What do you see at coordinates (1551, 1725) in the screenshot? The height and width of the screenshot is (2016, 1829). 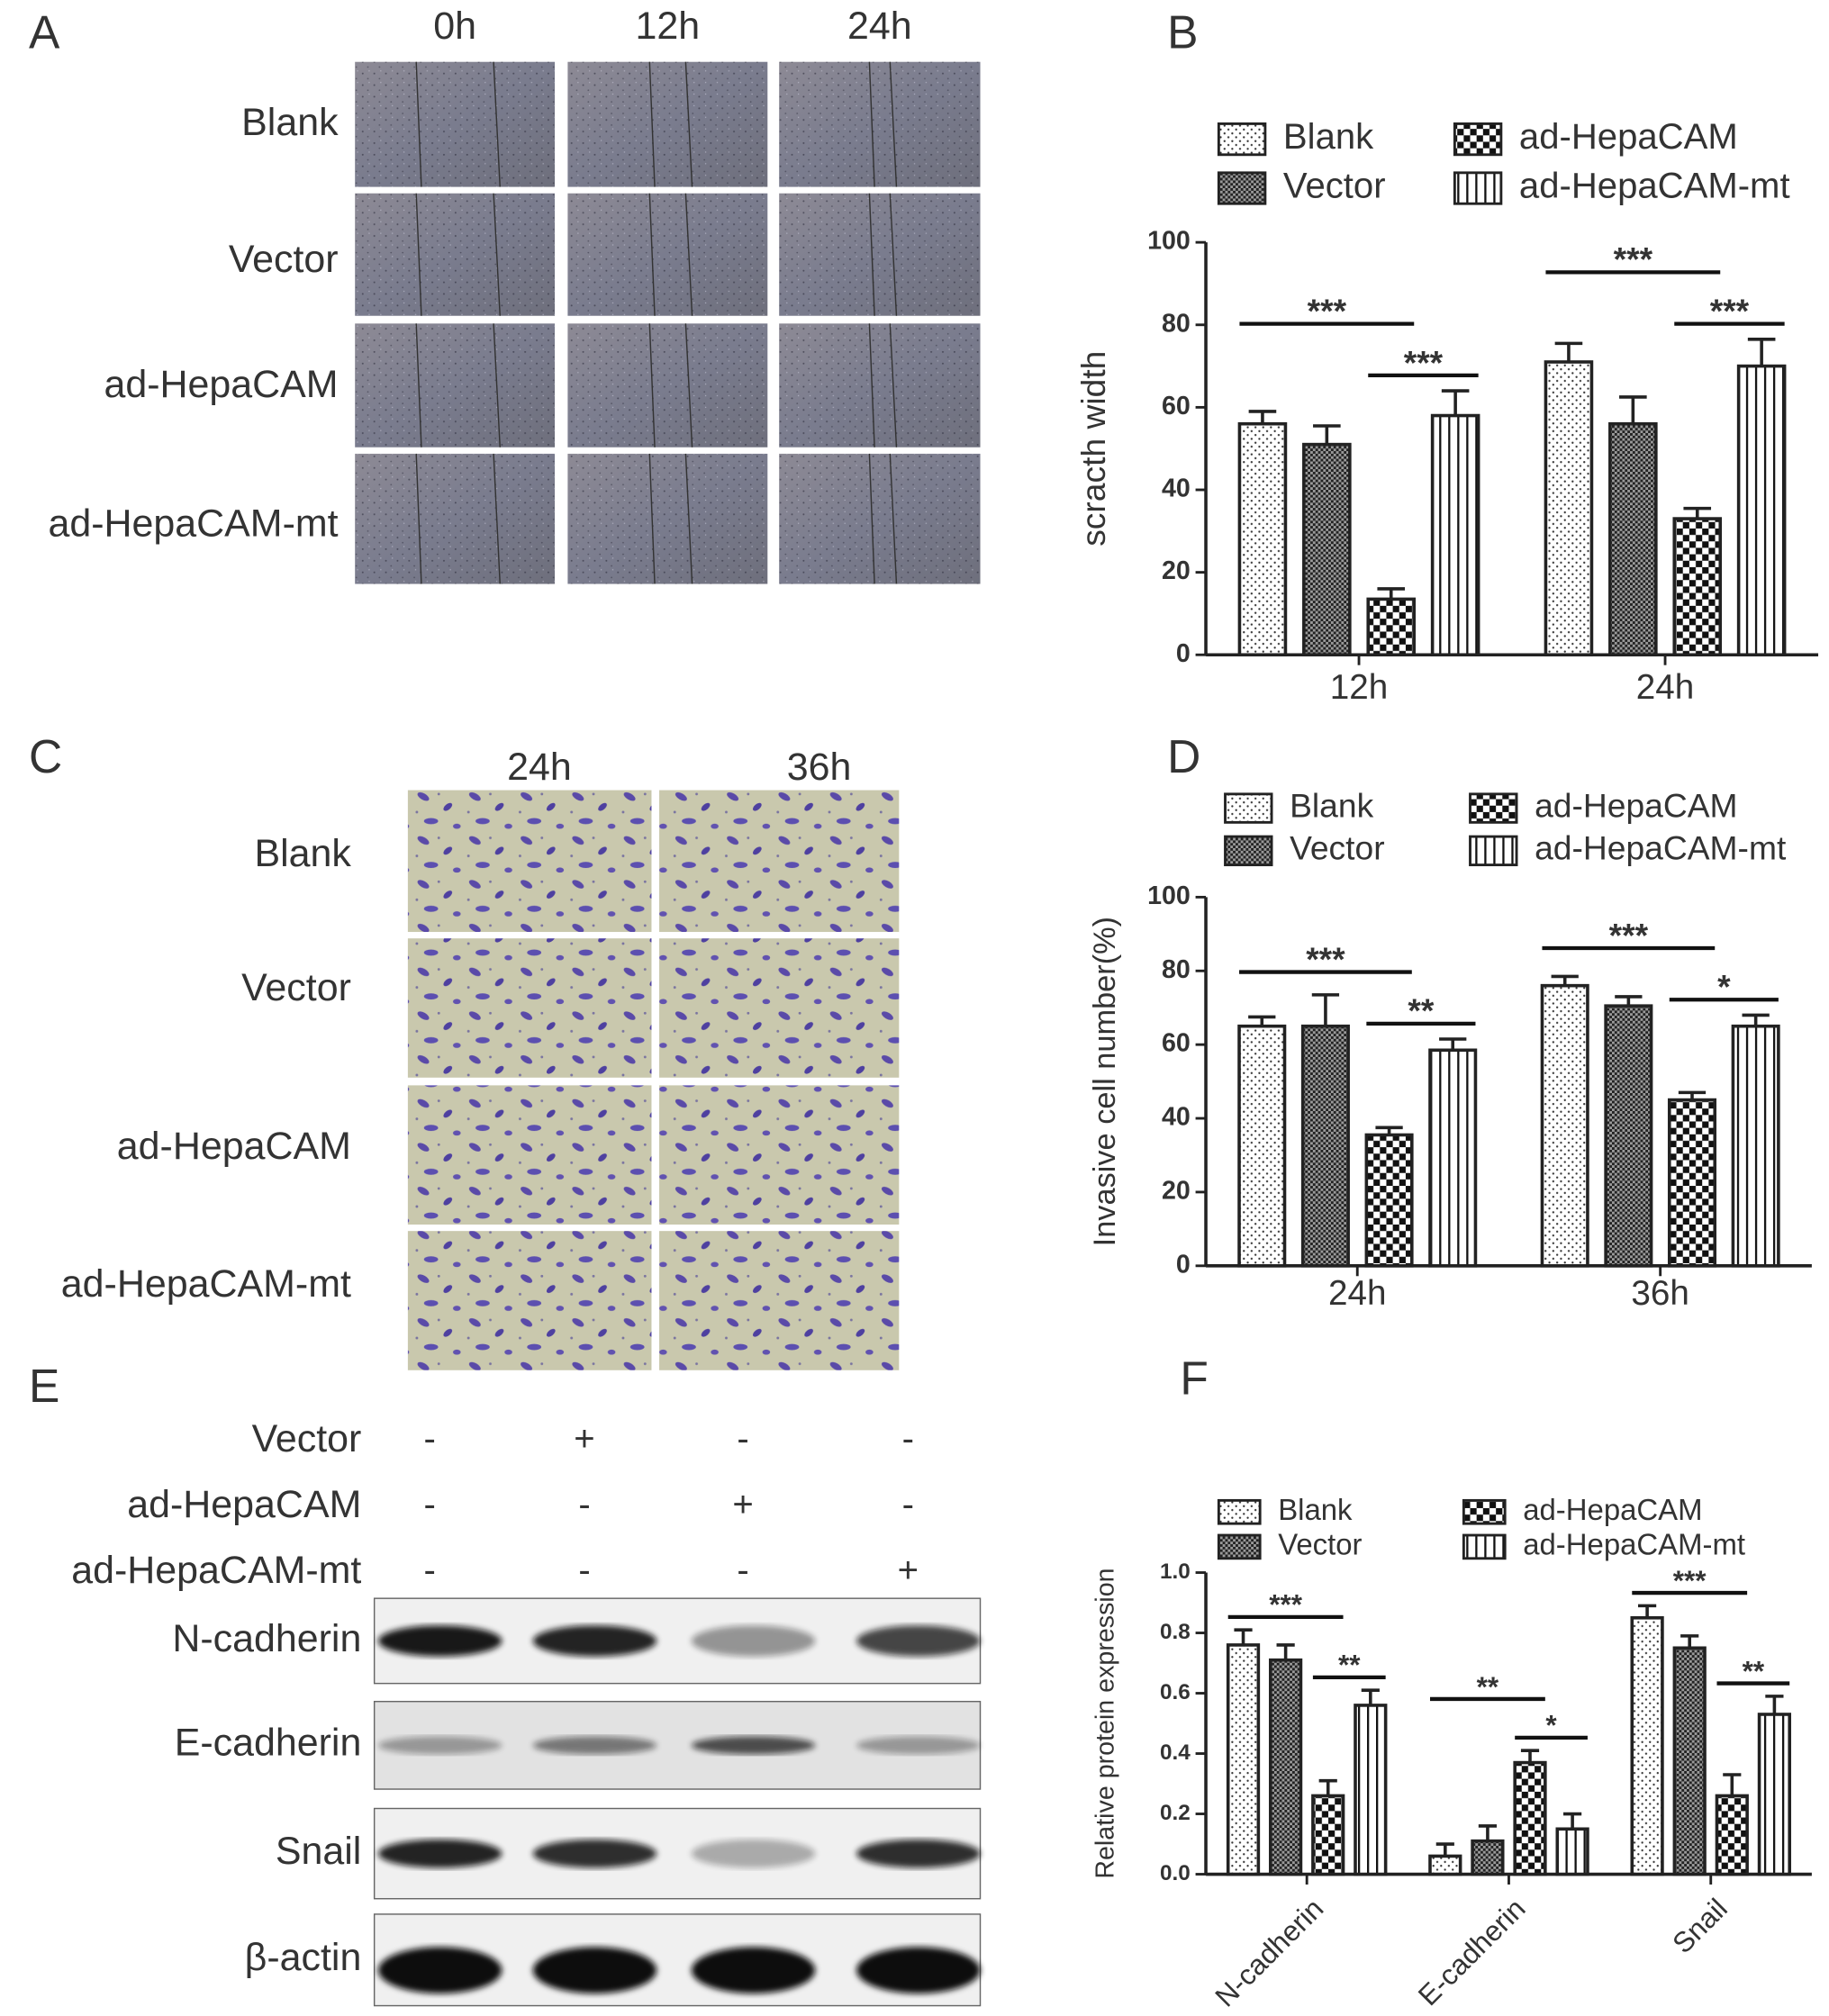 I see `significance-label: *` at bounding box center [1551, 1725].